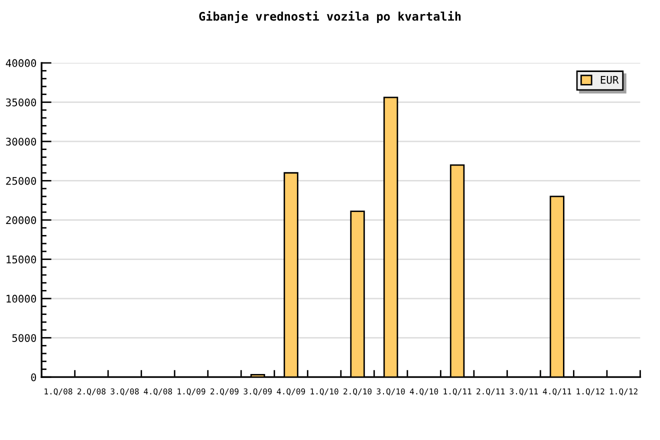 This screenshot has width=660, height=440. Describe the element at coordinates (21, 102) in the screenshot. I see `y-tick-label: 35000` at that location.